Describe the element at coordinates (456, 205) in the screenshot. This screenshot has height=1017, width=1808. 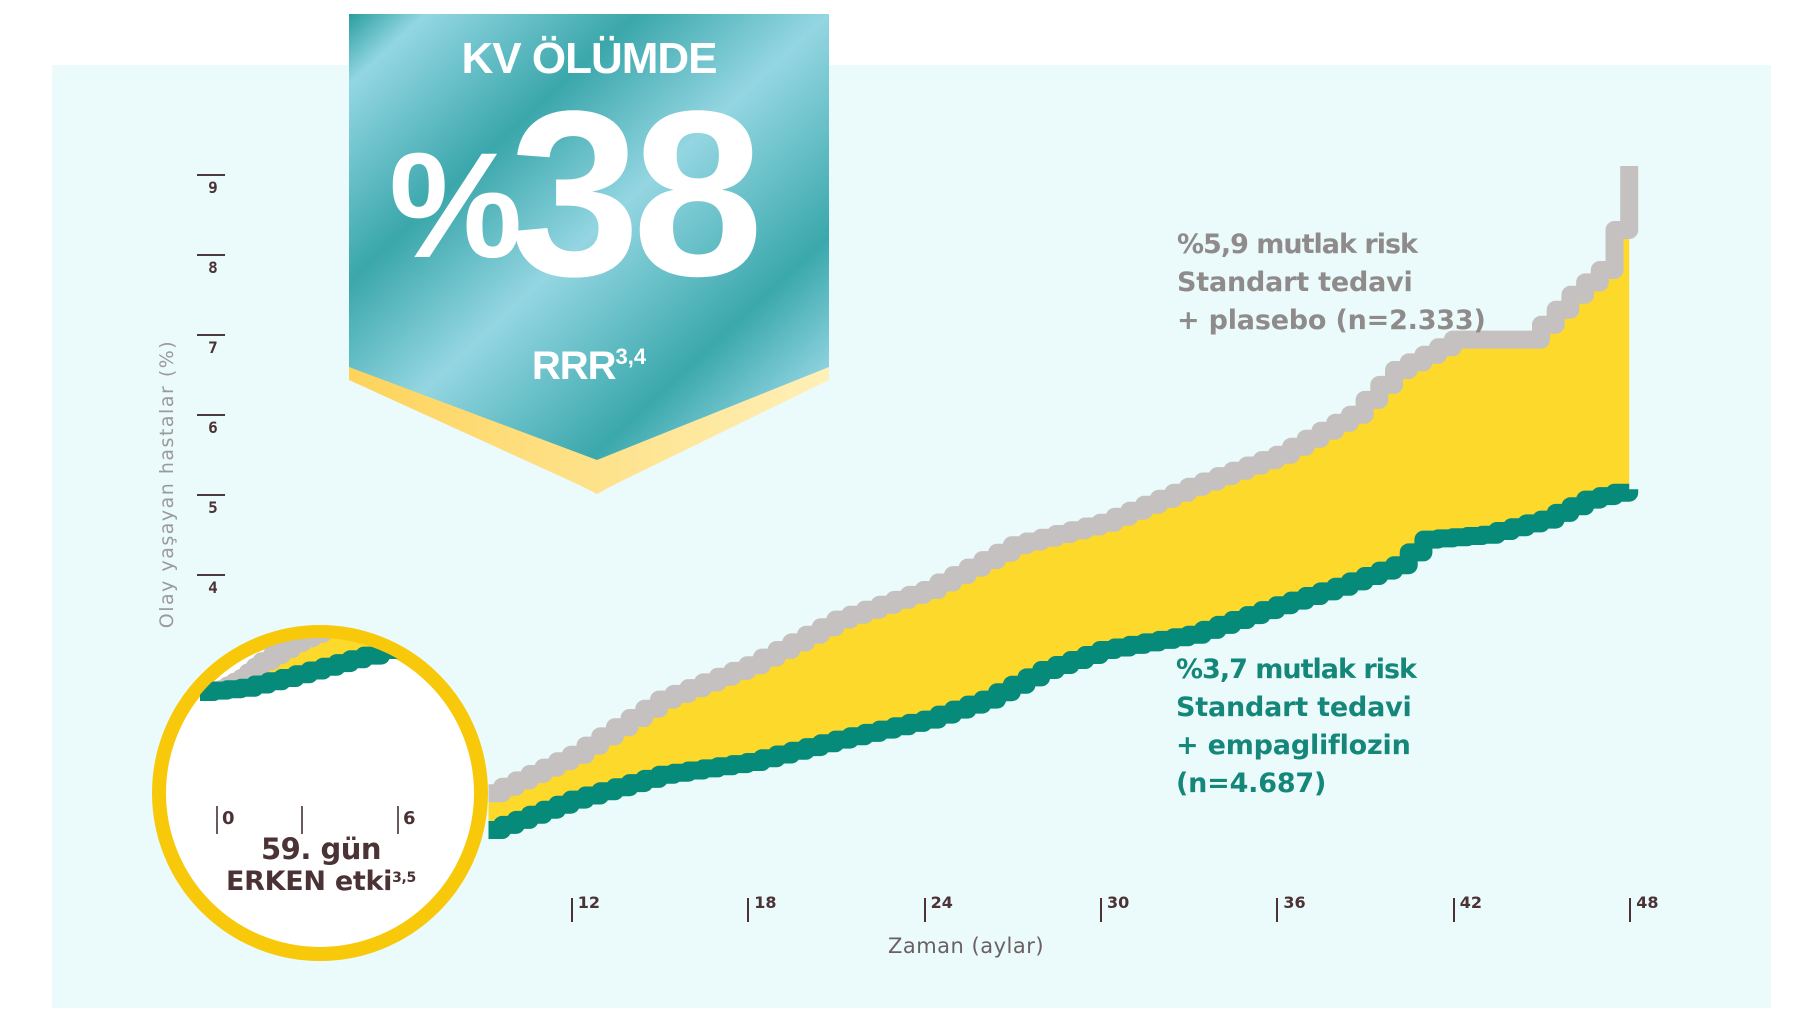
I see `badge-percent-sign: %` at that location.